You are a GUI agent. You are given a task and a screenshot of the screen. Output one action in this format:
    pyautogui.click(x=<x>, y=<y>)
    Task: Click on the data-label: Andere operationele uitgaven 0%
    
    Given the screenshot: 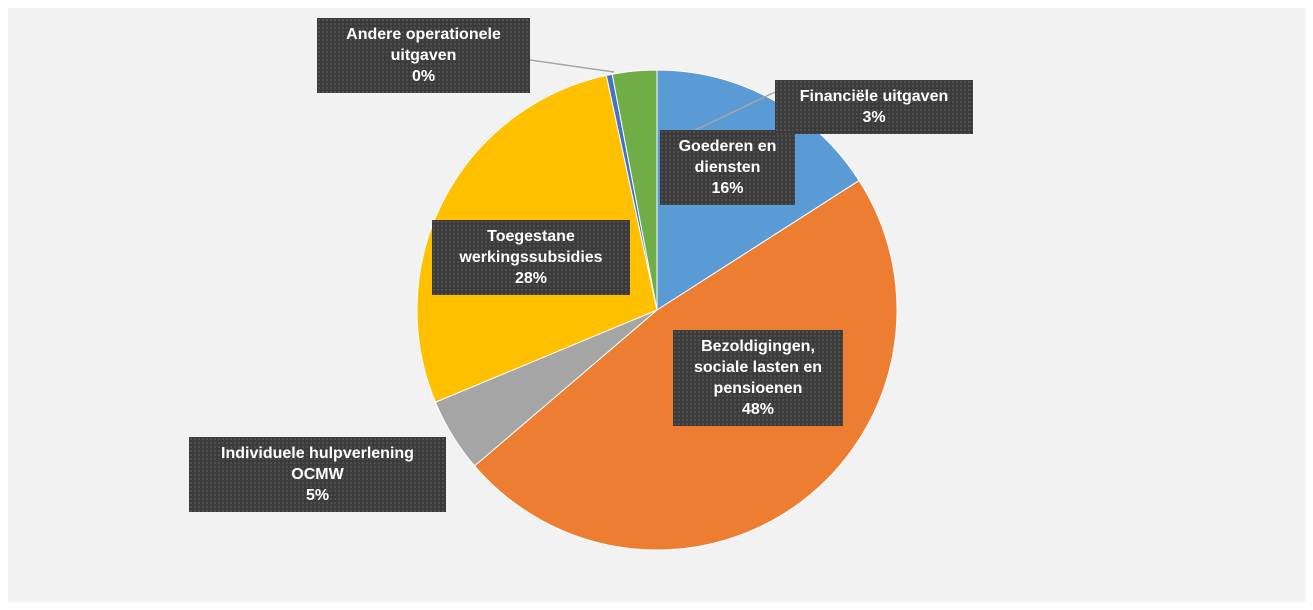 What is the action you would take?
    pyautogui.click(x=423, y=55)
    